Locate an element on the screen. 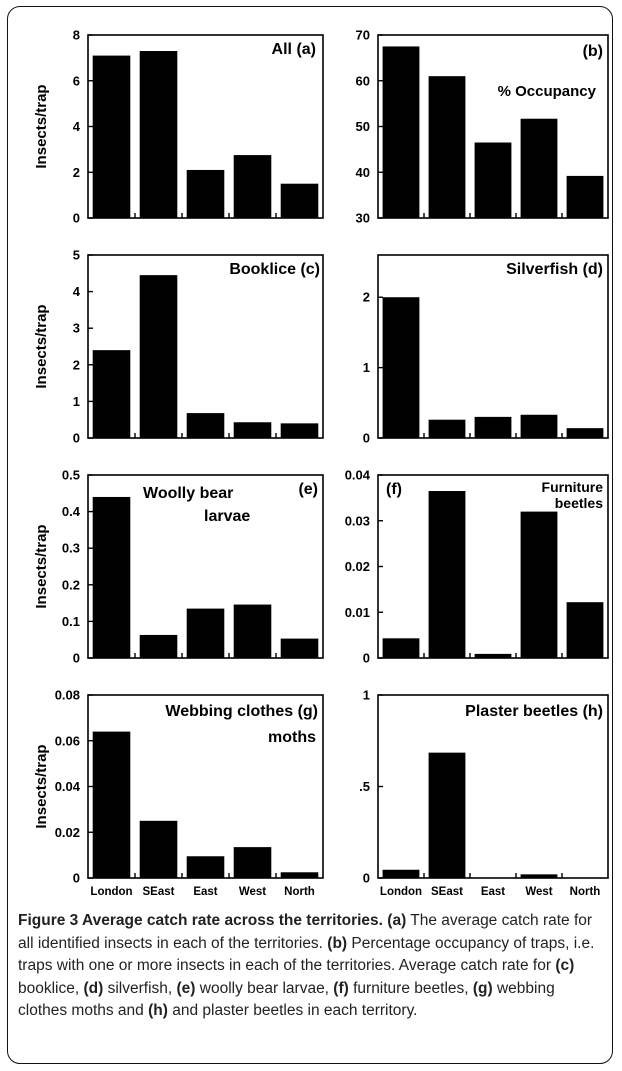 This screenshot has width=622, height=1071. caption-ref-7: (h) is located at coordinates (158, 1011).